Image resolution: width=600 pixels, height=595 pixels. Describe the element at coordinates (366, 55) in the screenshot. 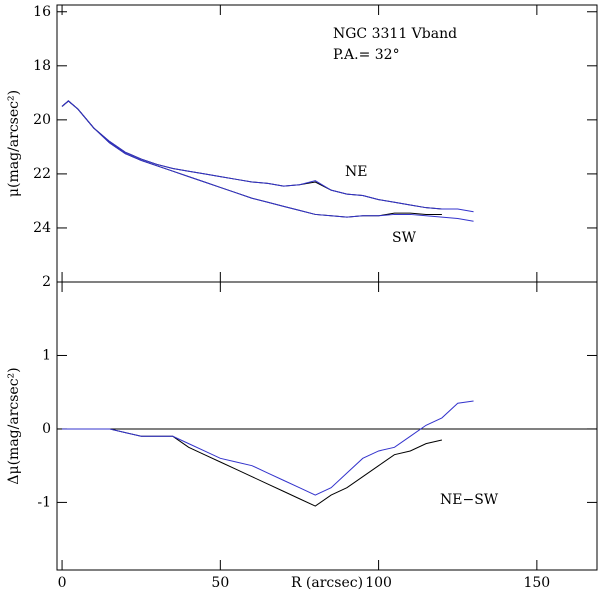

I see `subtitle: P.A.= 32°` at that location.